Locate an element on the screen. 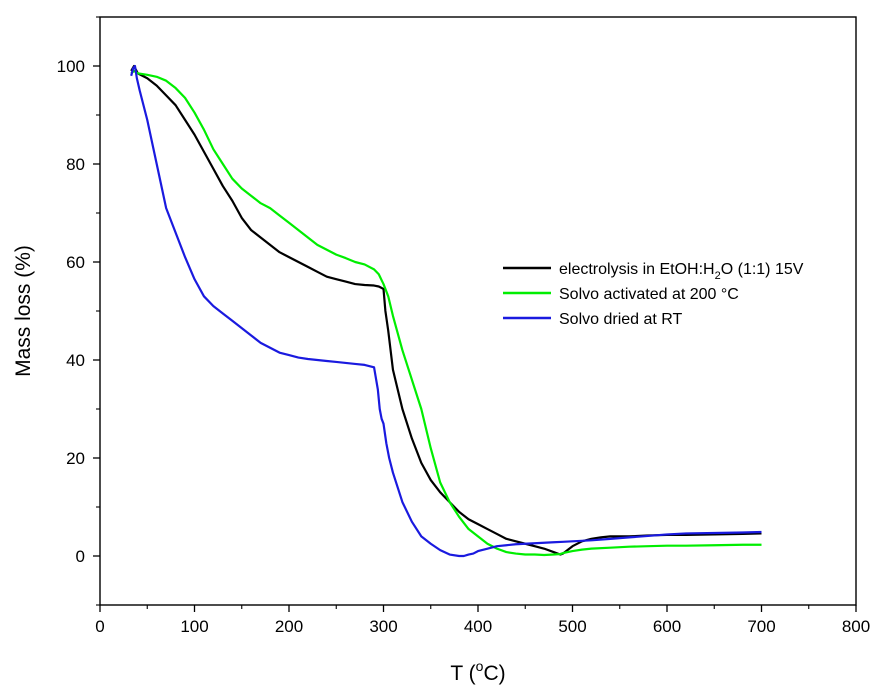 Image resolution: width=891 pixels, height=687 pixels. x-axis-title-superscript: o is located at coordinates (480, 666).